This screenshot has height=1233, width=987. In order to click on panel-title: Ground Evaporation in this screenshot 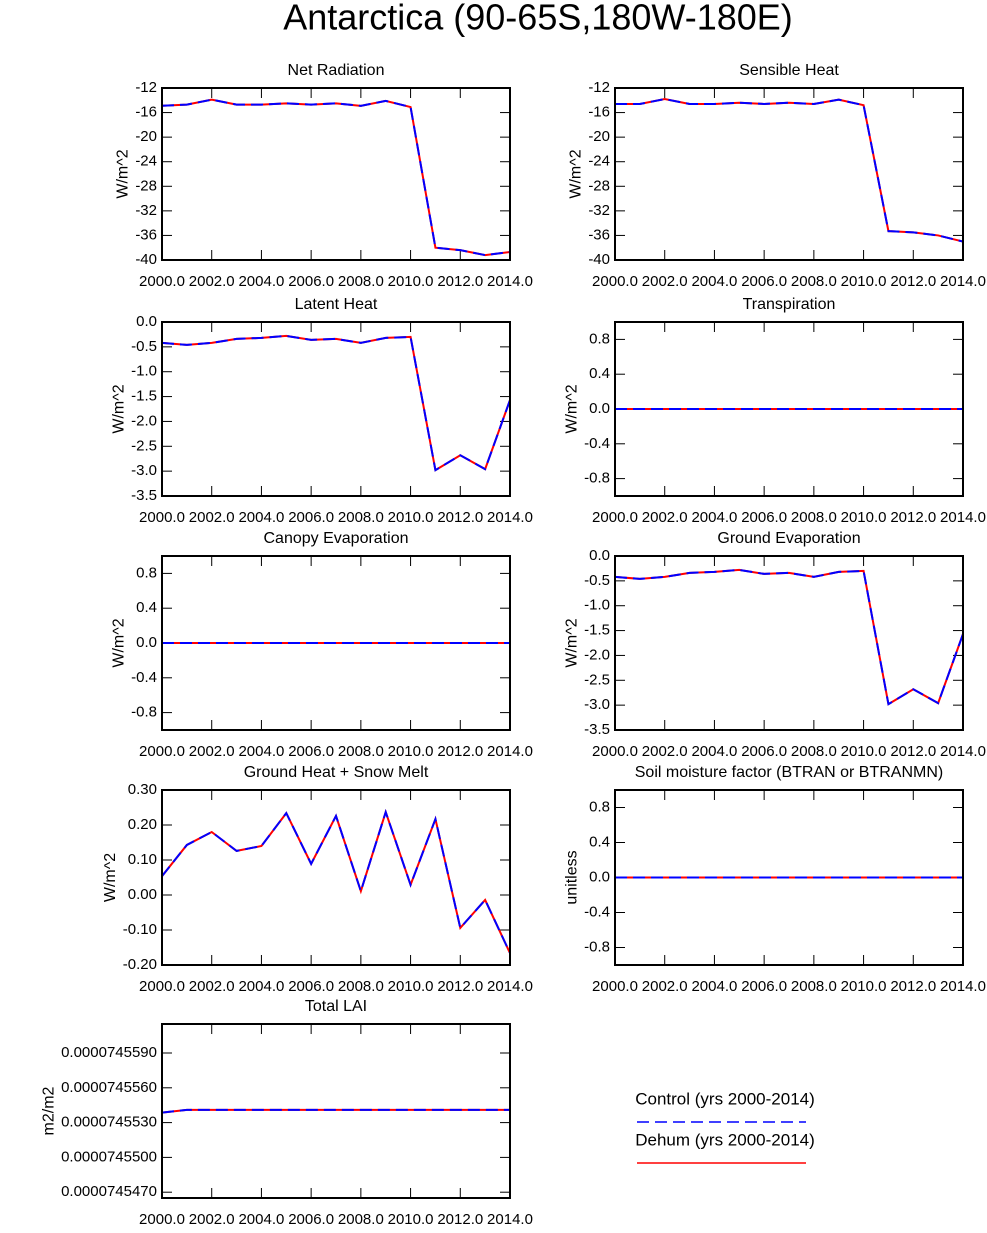, I will do `click(788, 538)`.